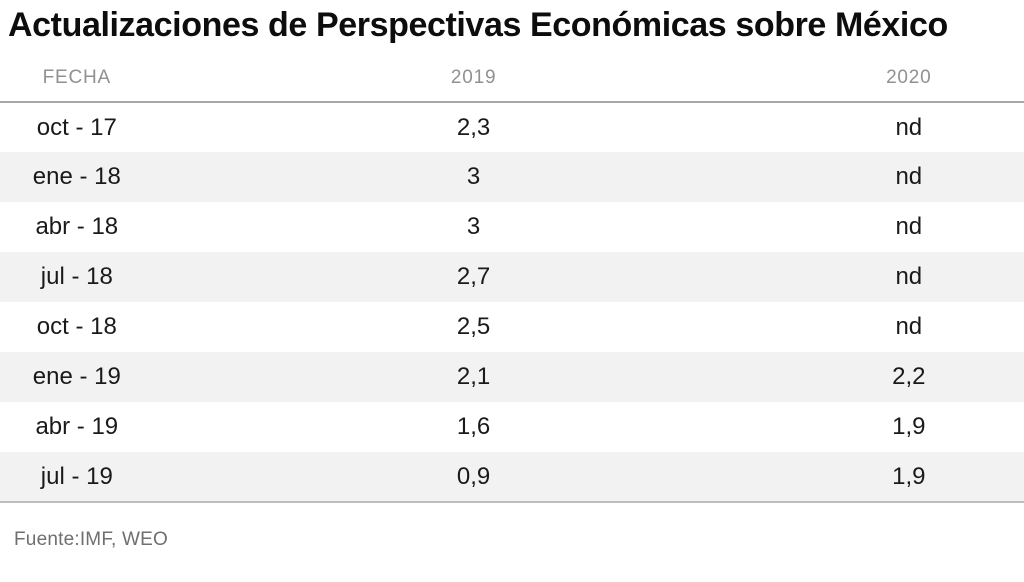 The image size is (1024, 582). Describe the element at coordinates (512, 177) in the screenshot. I see `table-row: ene - 18 3 nd` at that location.